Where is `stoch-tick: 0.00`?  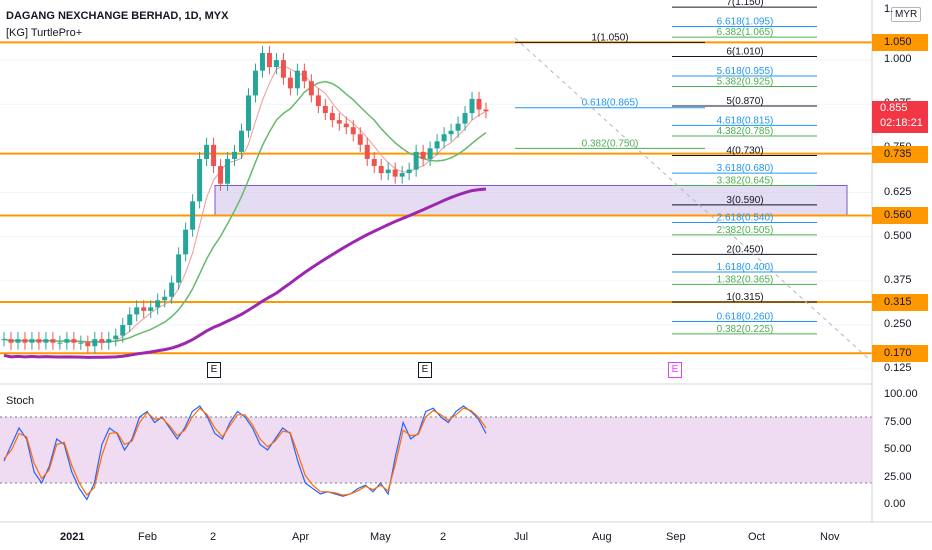
stoch-tick: 0.00 is located at coordinates (895, 504).